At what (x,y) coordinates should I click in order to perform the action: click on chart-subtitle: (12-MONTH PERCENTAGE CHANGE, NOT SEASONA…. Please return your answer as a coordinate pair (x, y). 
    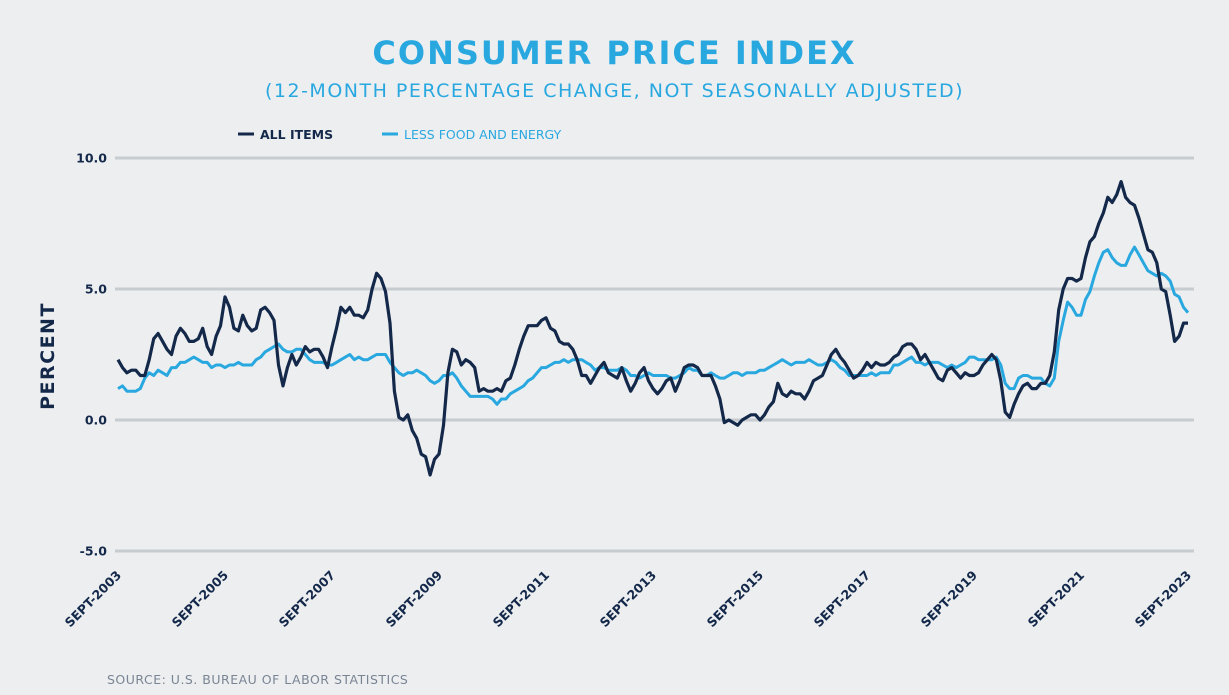
    Looking at the image, I should click on (614, 91).